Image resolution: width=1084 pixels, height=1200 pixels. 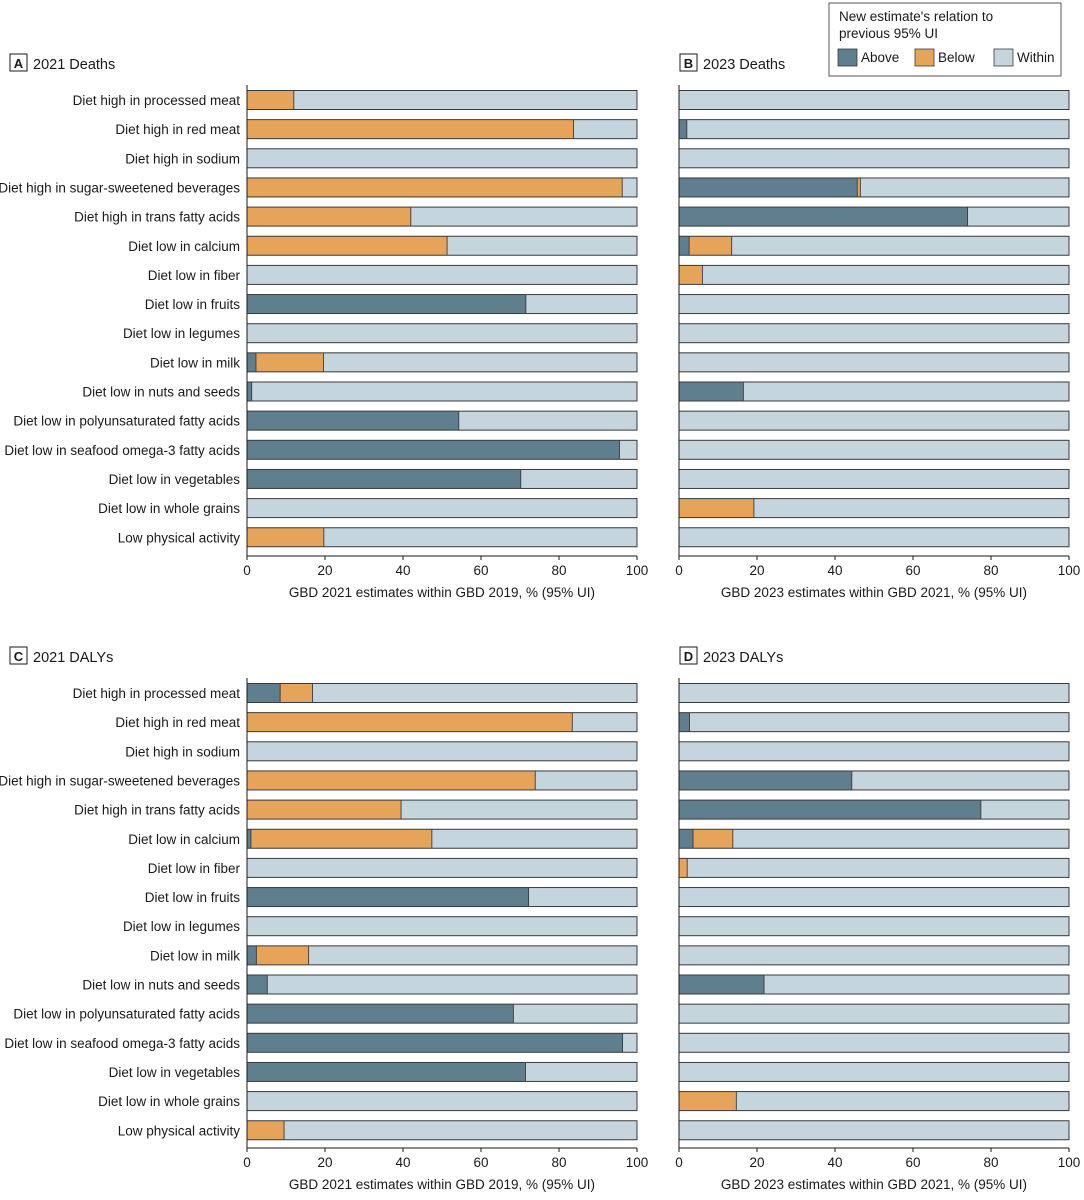 What do you see at coordinates (874, 693) in the screenshot?
I see `bar-d-diet-high-in-processed-meat-within` at bounding box center [874, 693].